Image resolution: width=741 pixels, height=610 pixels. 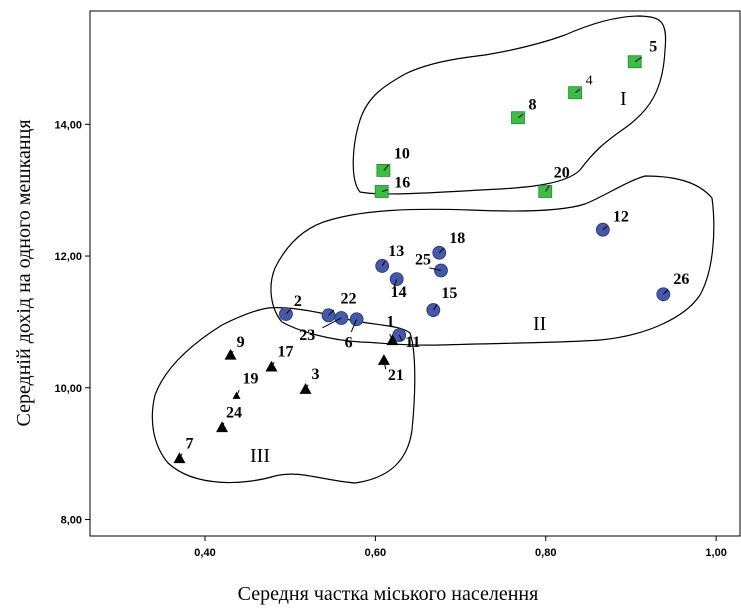 I want to click on point-label: 21, so click(x=396, y=375).